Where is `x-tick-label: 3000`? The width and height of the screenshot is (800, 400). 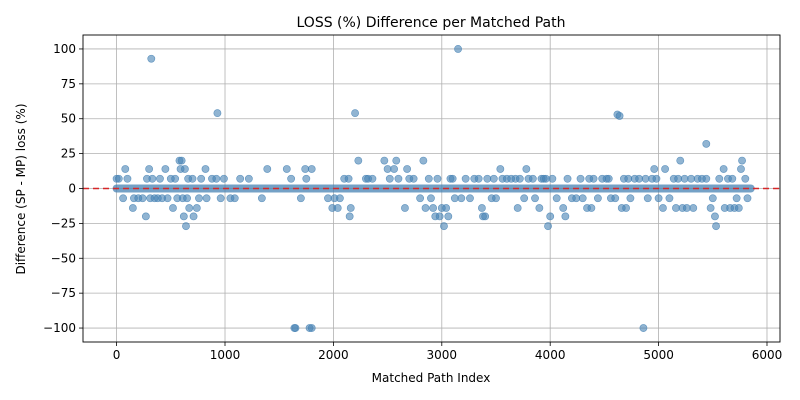 x-tick-label: 3000 is located at coordinates (442, 355).